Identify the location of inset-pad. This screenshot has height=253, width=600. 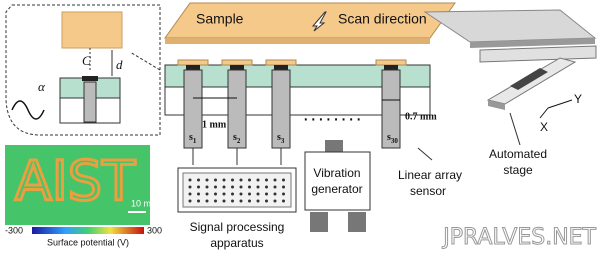
(90, 78).